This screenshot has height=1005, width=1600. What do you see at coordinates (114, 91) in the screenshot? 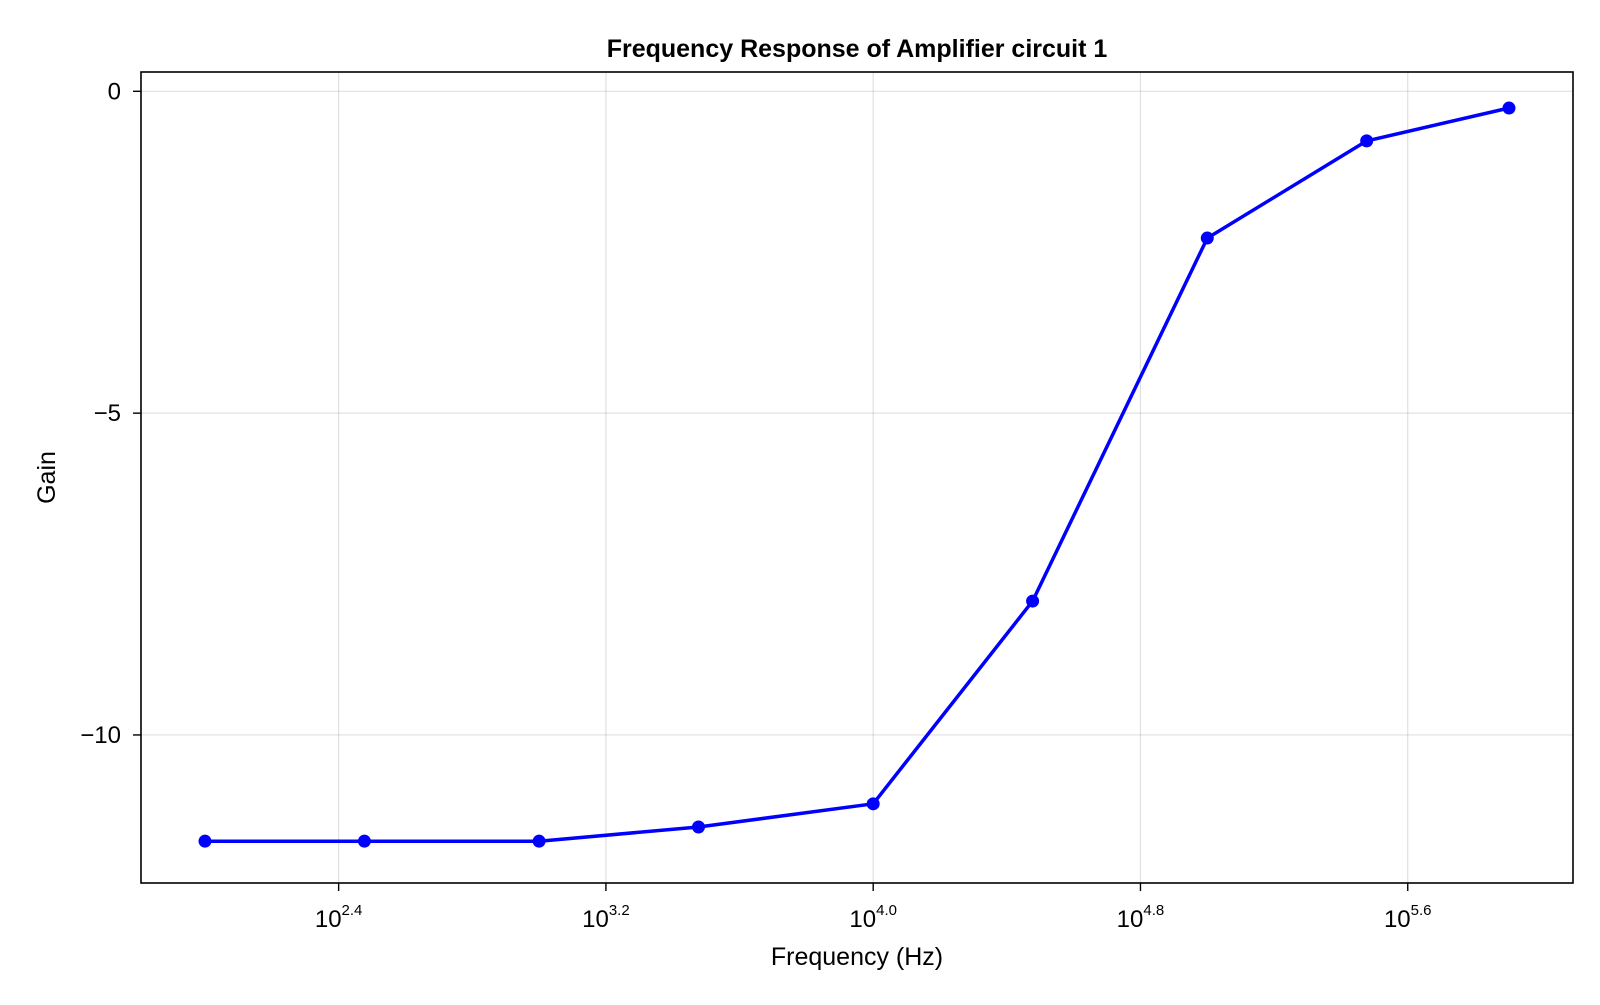
I see `y-tick-label: 0` at bounding box center [114, 91].